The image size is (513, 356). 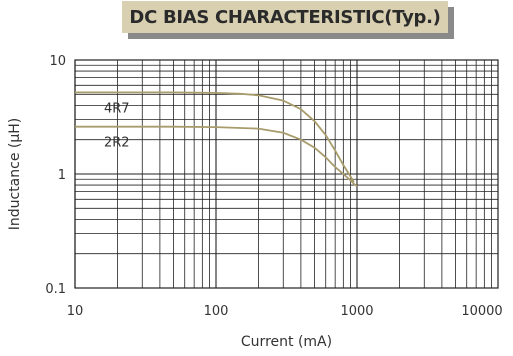 I want to click on x-tick-label: 10, so click(x=75, y=311).